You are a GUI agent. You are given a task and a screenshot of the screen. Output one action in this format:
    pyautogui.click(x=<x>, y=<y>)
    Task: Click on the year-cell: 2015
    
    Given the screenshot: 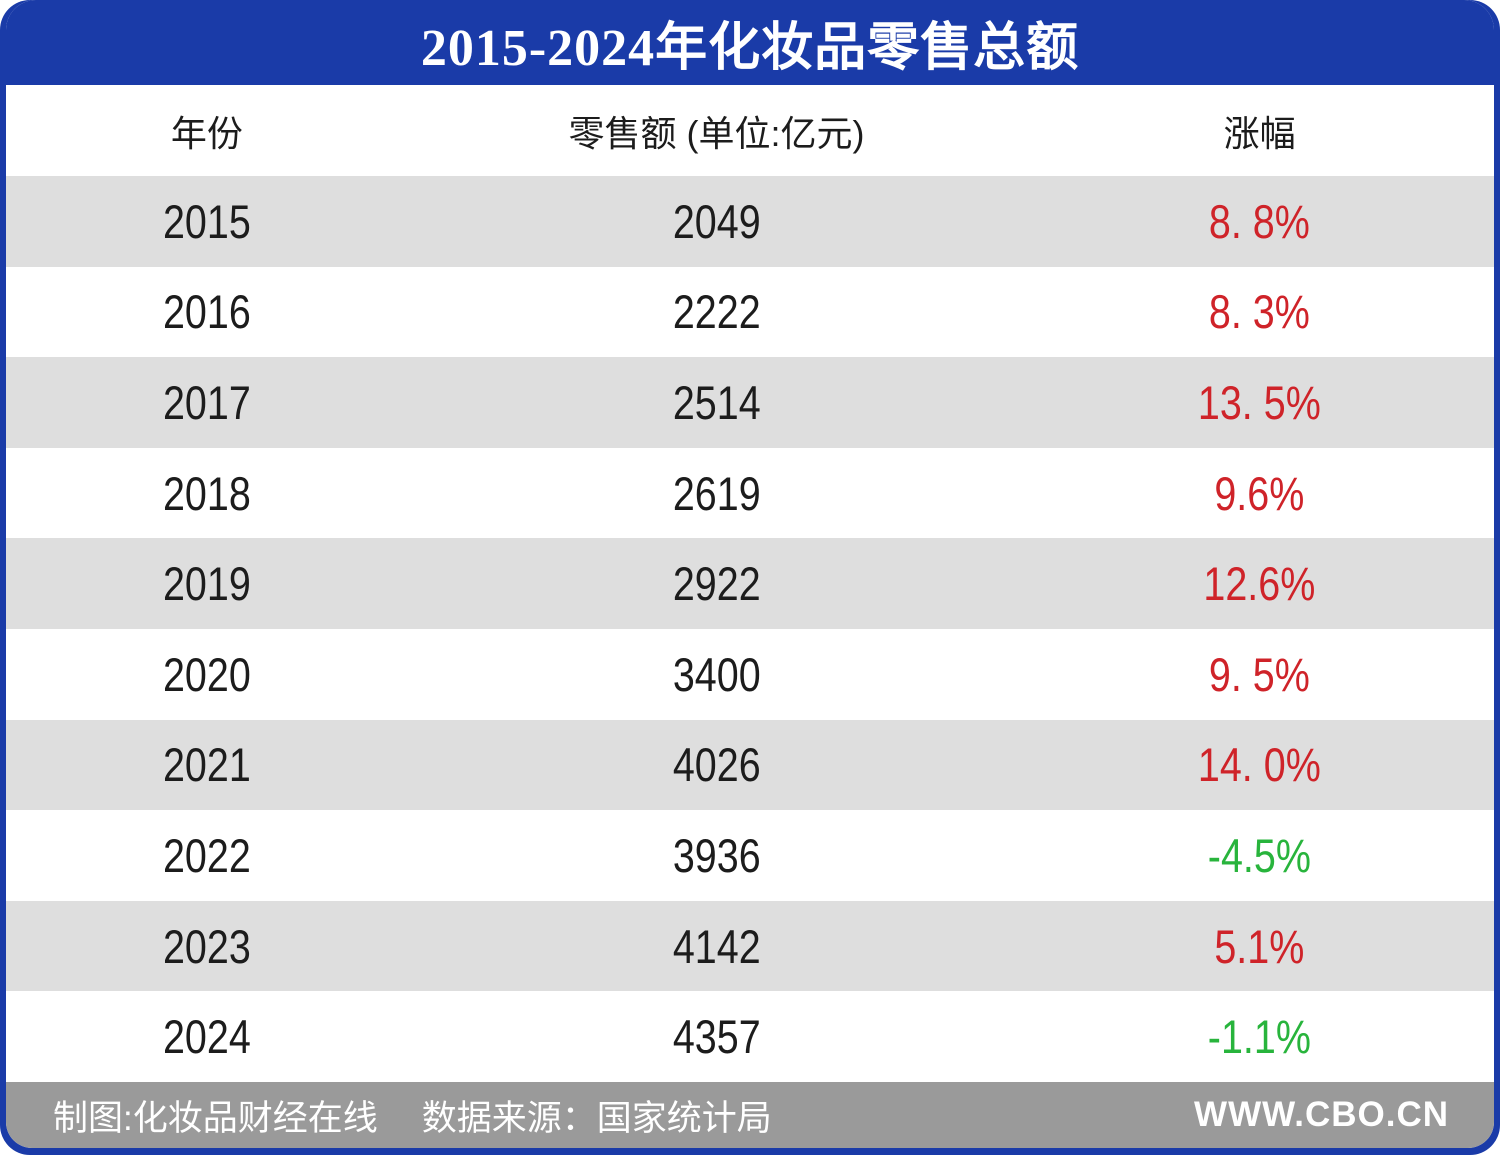 What is the action you would take?
    pyautogui.click(x=206, y=221)
    